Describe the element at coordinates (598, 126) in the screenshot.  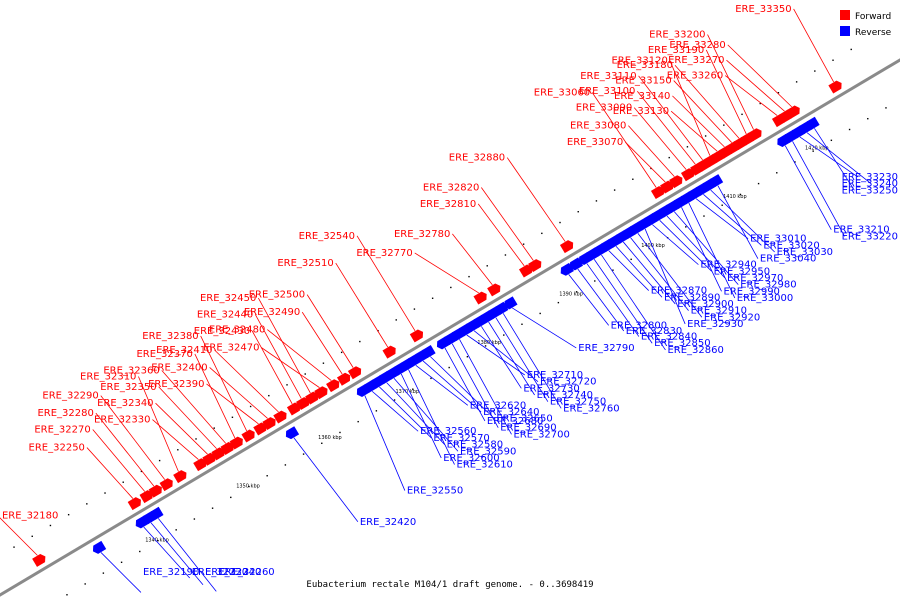
I see `forward-gene-label: ERE_33080` at that location.